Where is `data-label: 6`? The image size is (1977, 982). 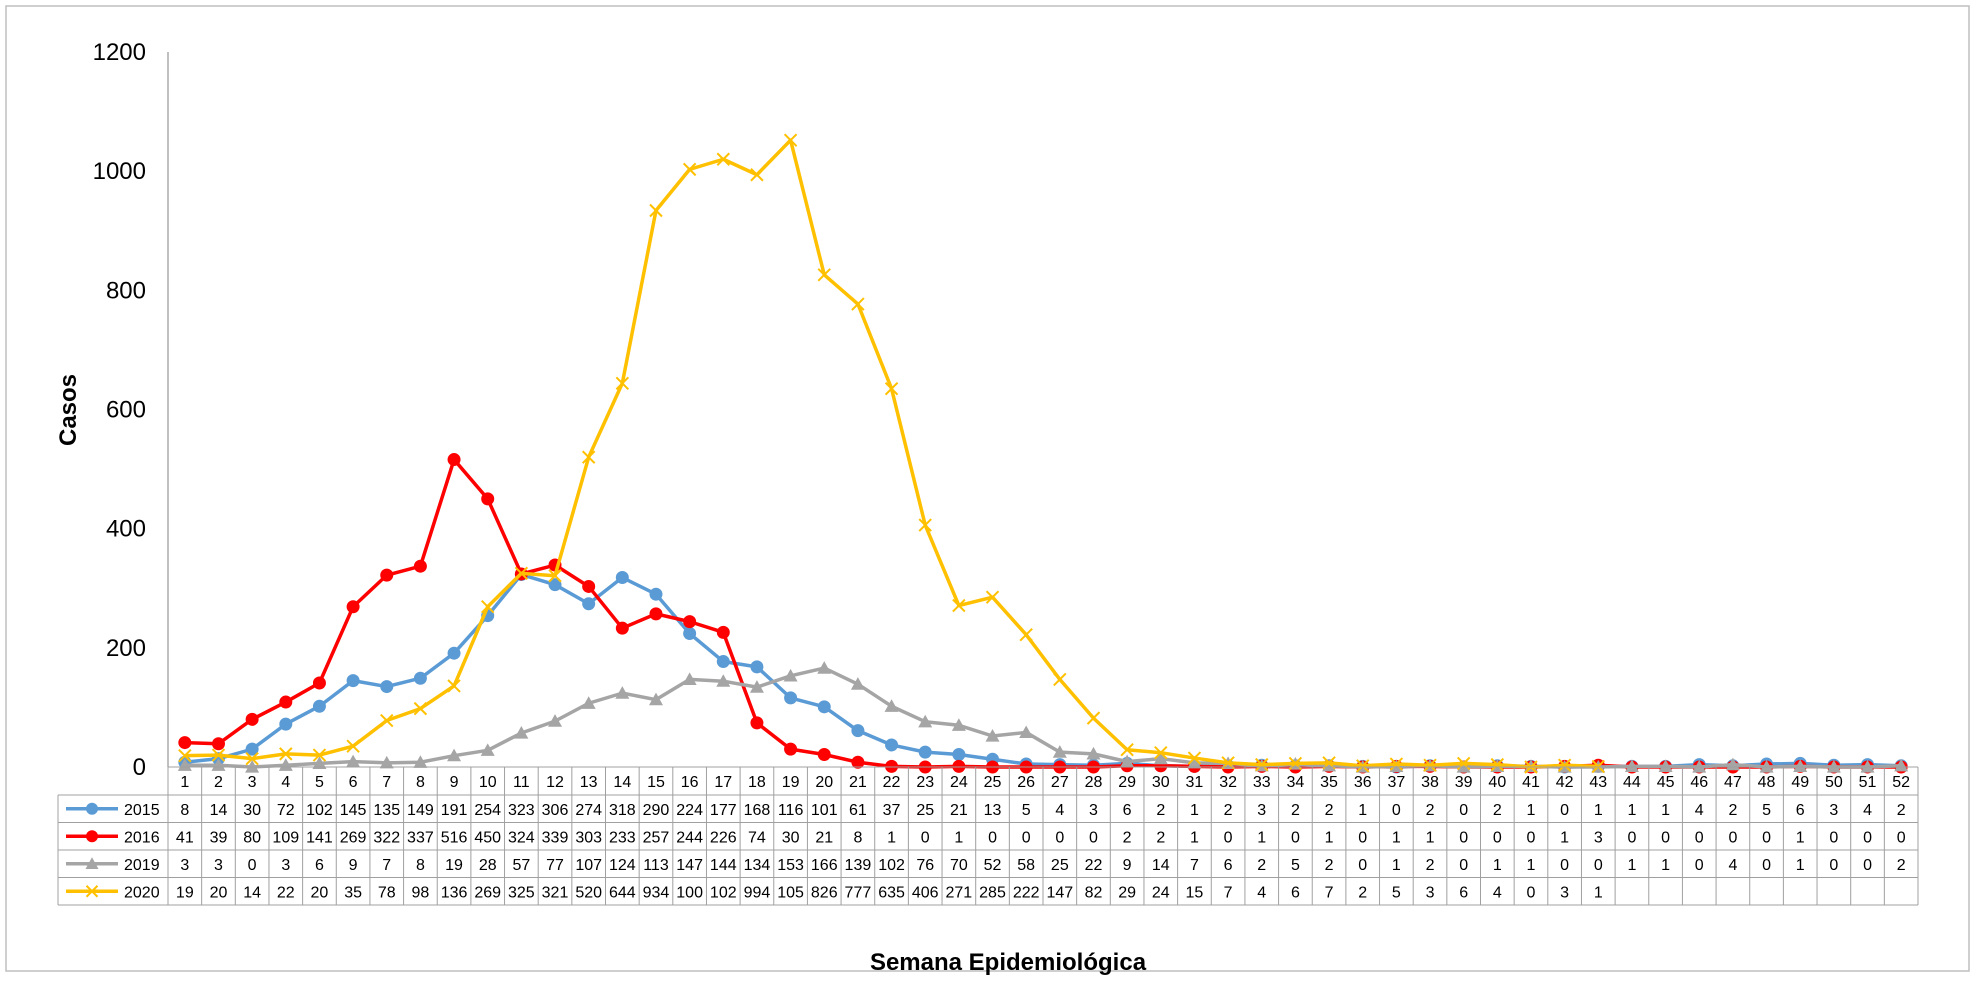 data-label: 6 is located at coordinates (1228, 865).